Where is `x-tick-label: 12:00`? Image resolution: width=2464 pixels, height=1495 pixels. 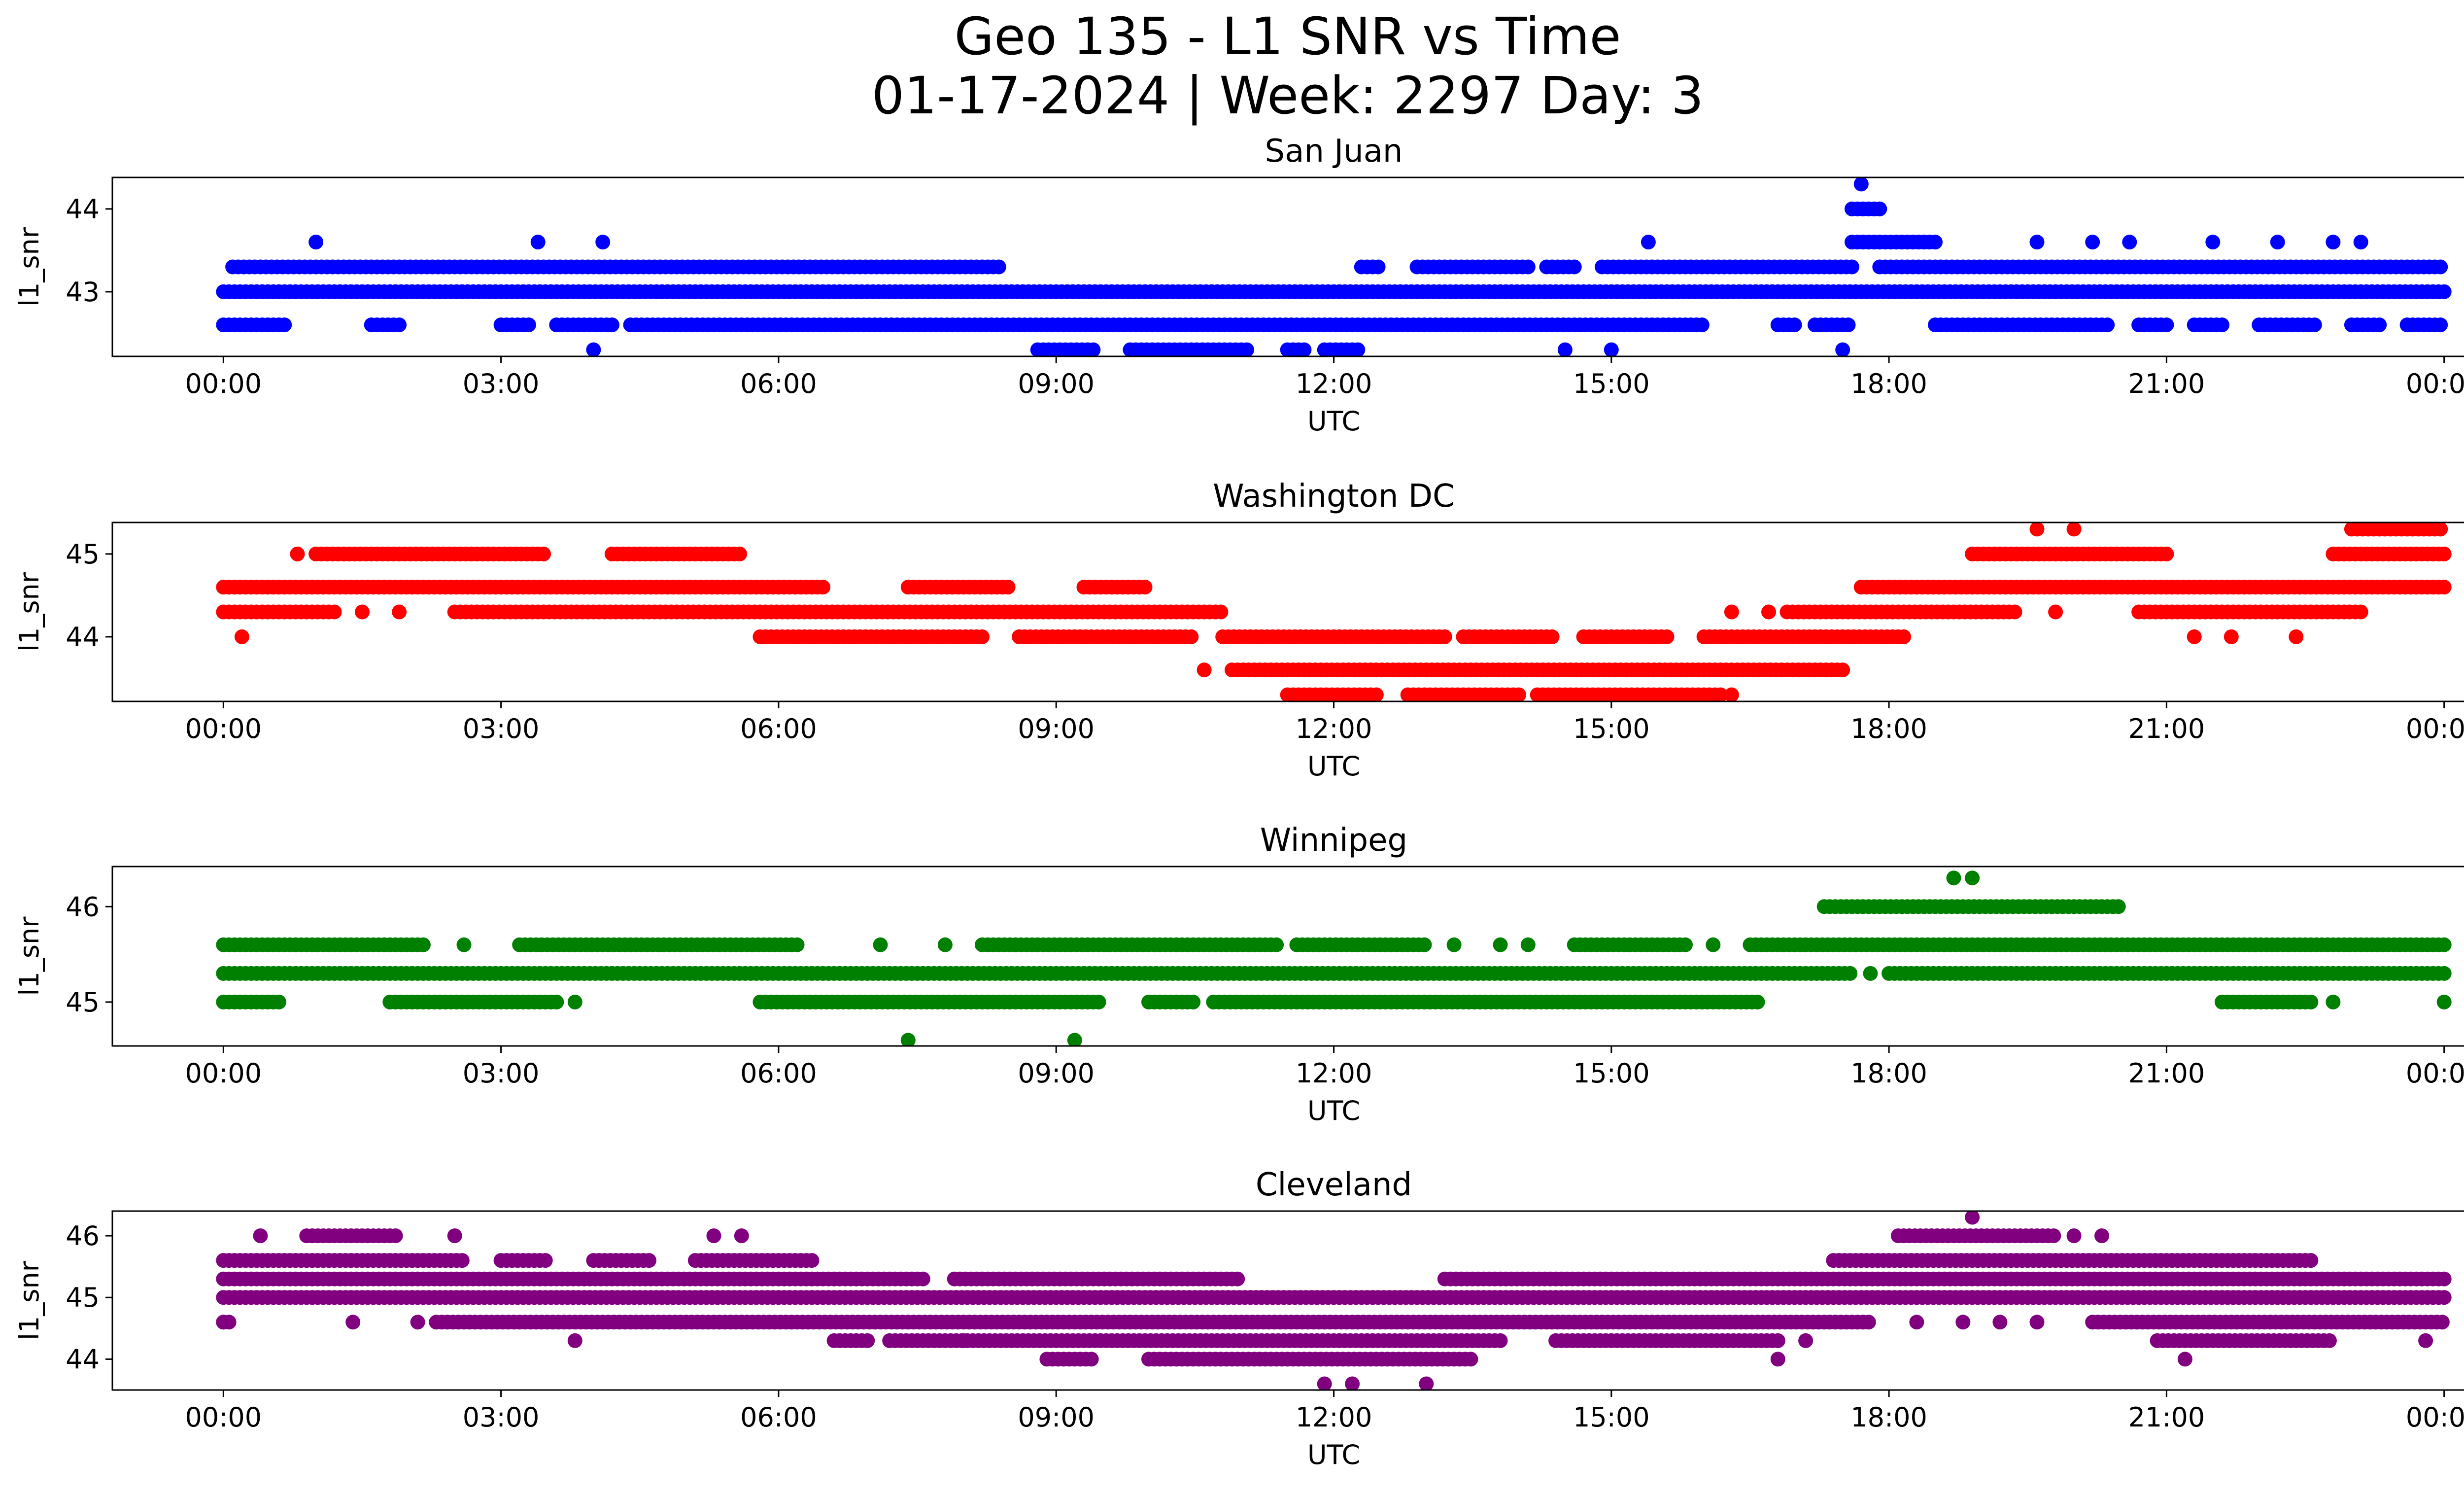 x-tick-label: 12:00 is located at coordinates (1334, 1417).